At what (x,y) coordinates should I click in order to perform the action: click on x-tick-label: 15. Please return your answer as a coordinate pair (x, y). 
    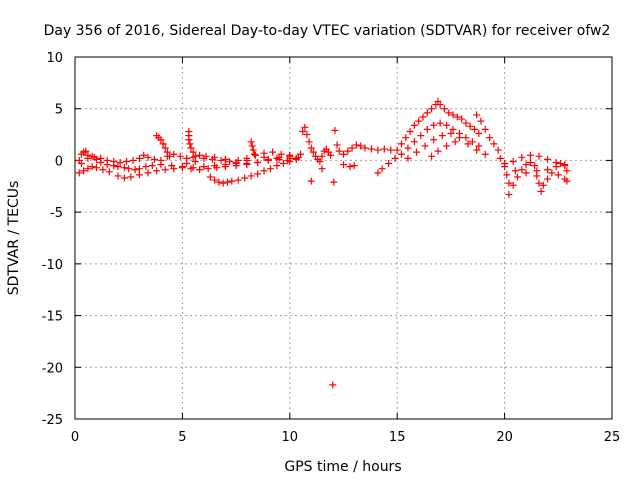
    Looking at the image, I should click on (397, 437).